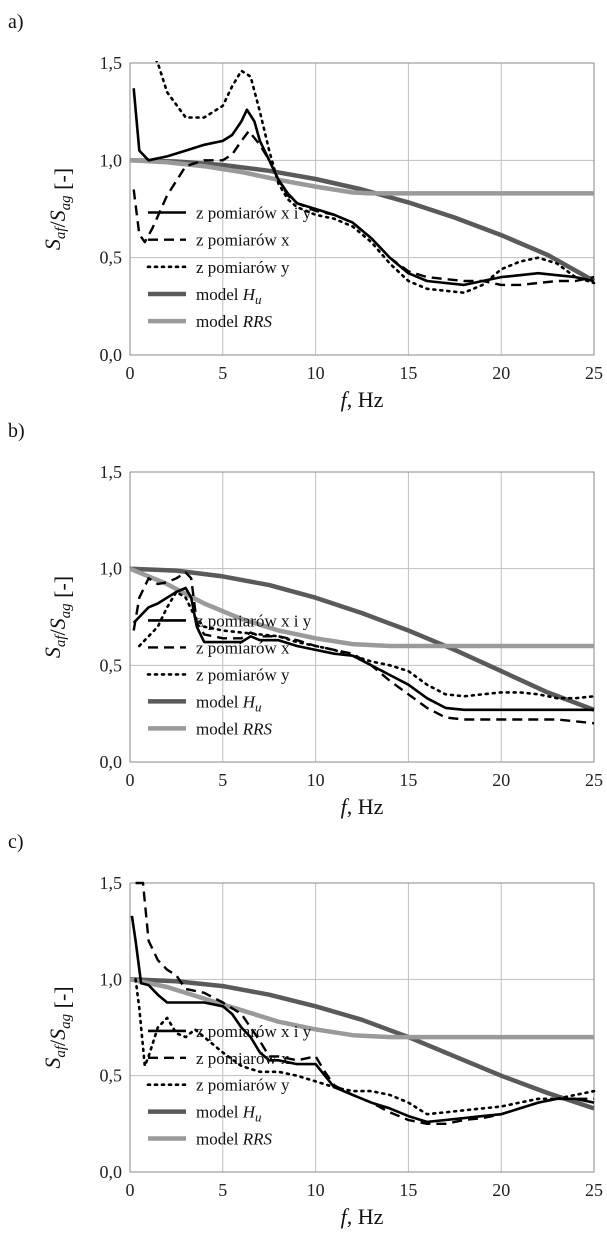 Image resolution: width=607 pixels, height=1240 pixels. Describe the element at coordinates (16, 22) in the screenshot. I see `panel-label: a)` at that location.